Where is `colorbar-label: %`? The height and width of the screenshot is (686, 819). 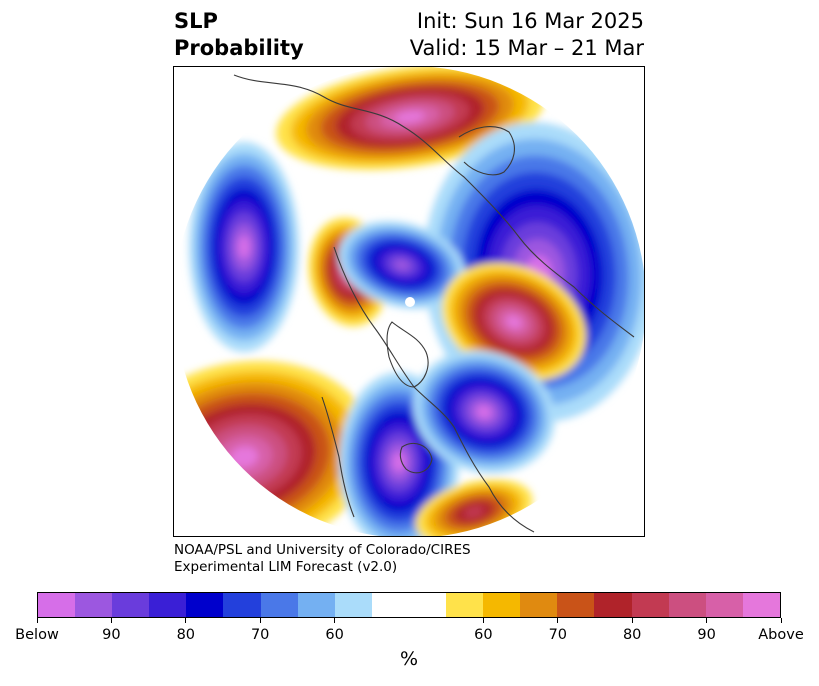
colorbar-label: % is located at coordinates (409, 659).